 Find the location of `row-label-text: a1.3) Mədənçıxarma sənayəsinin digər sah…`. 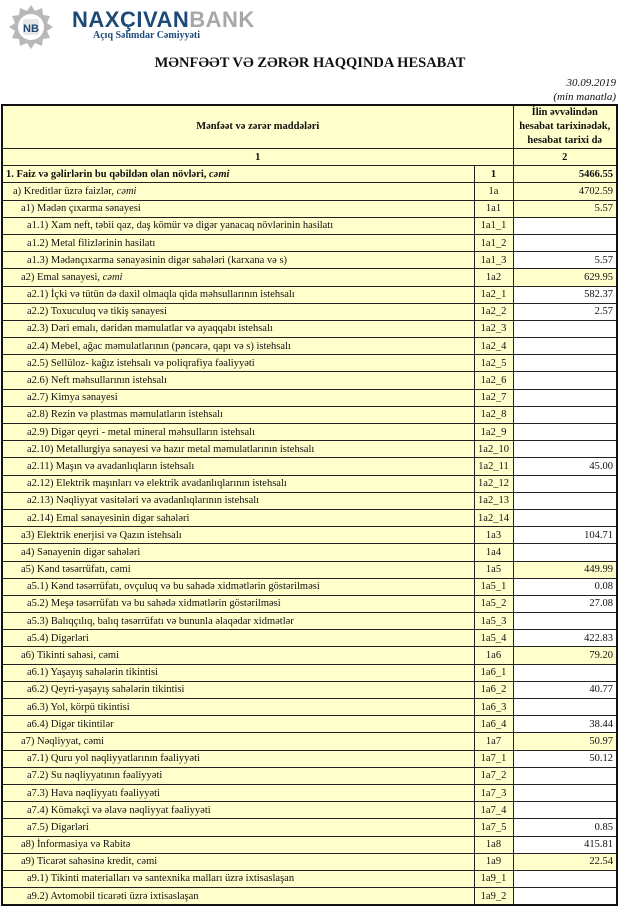

row-label-text: a1.3) Mədənçıxarma sənayəsinin digər sah… is located at coordinates (157, 260).